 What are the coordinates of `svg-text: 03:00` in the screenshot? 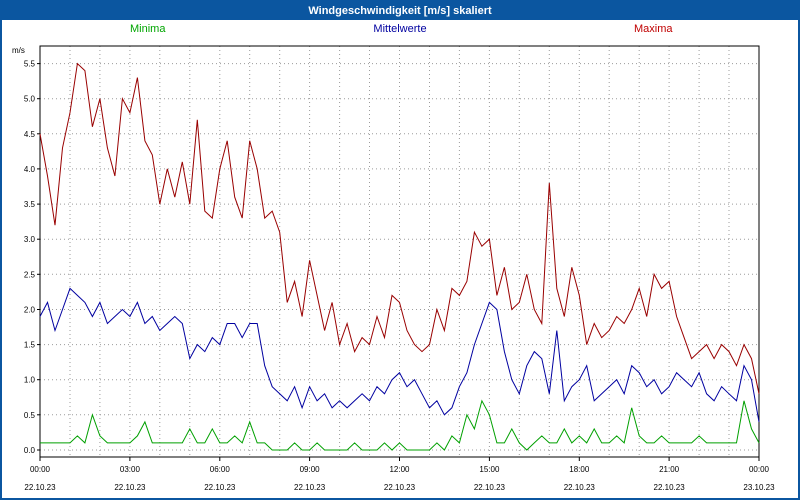 It's located at (130, 469).